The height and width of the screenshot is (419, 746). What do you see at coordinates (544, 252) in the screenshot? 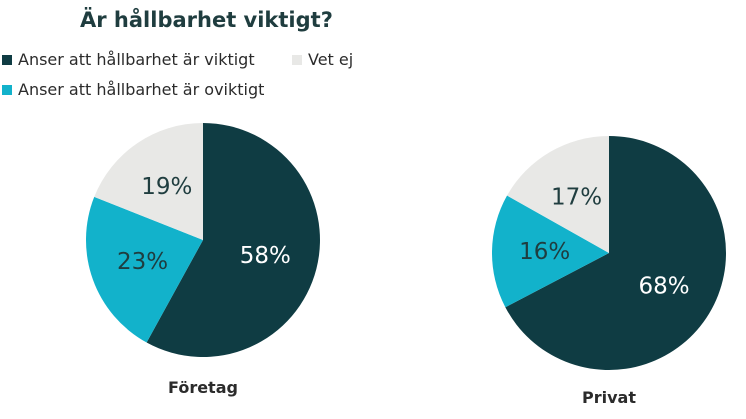
I see `data-label-privat-oviktigt: 16%` at bounding box center [544, 252].